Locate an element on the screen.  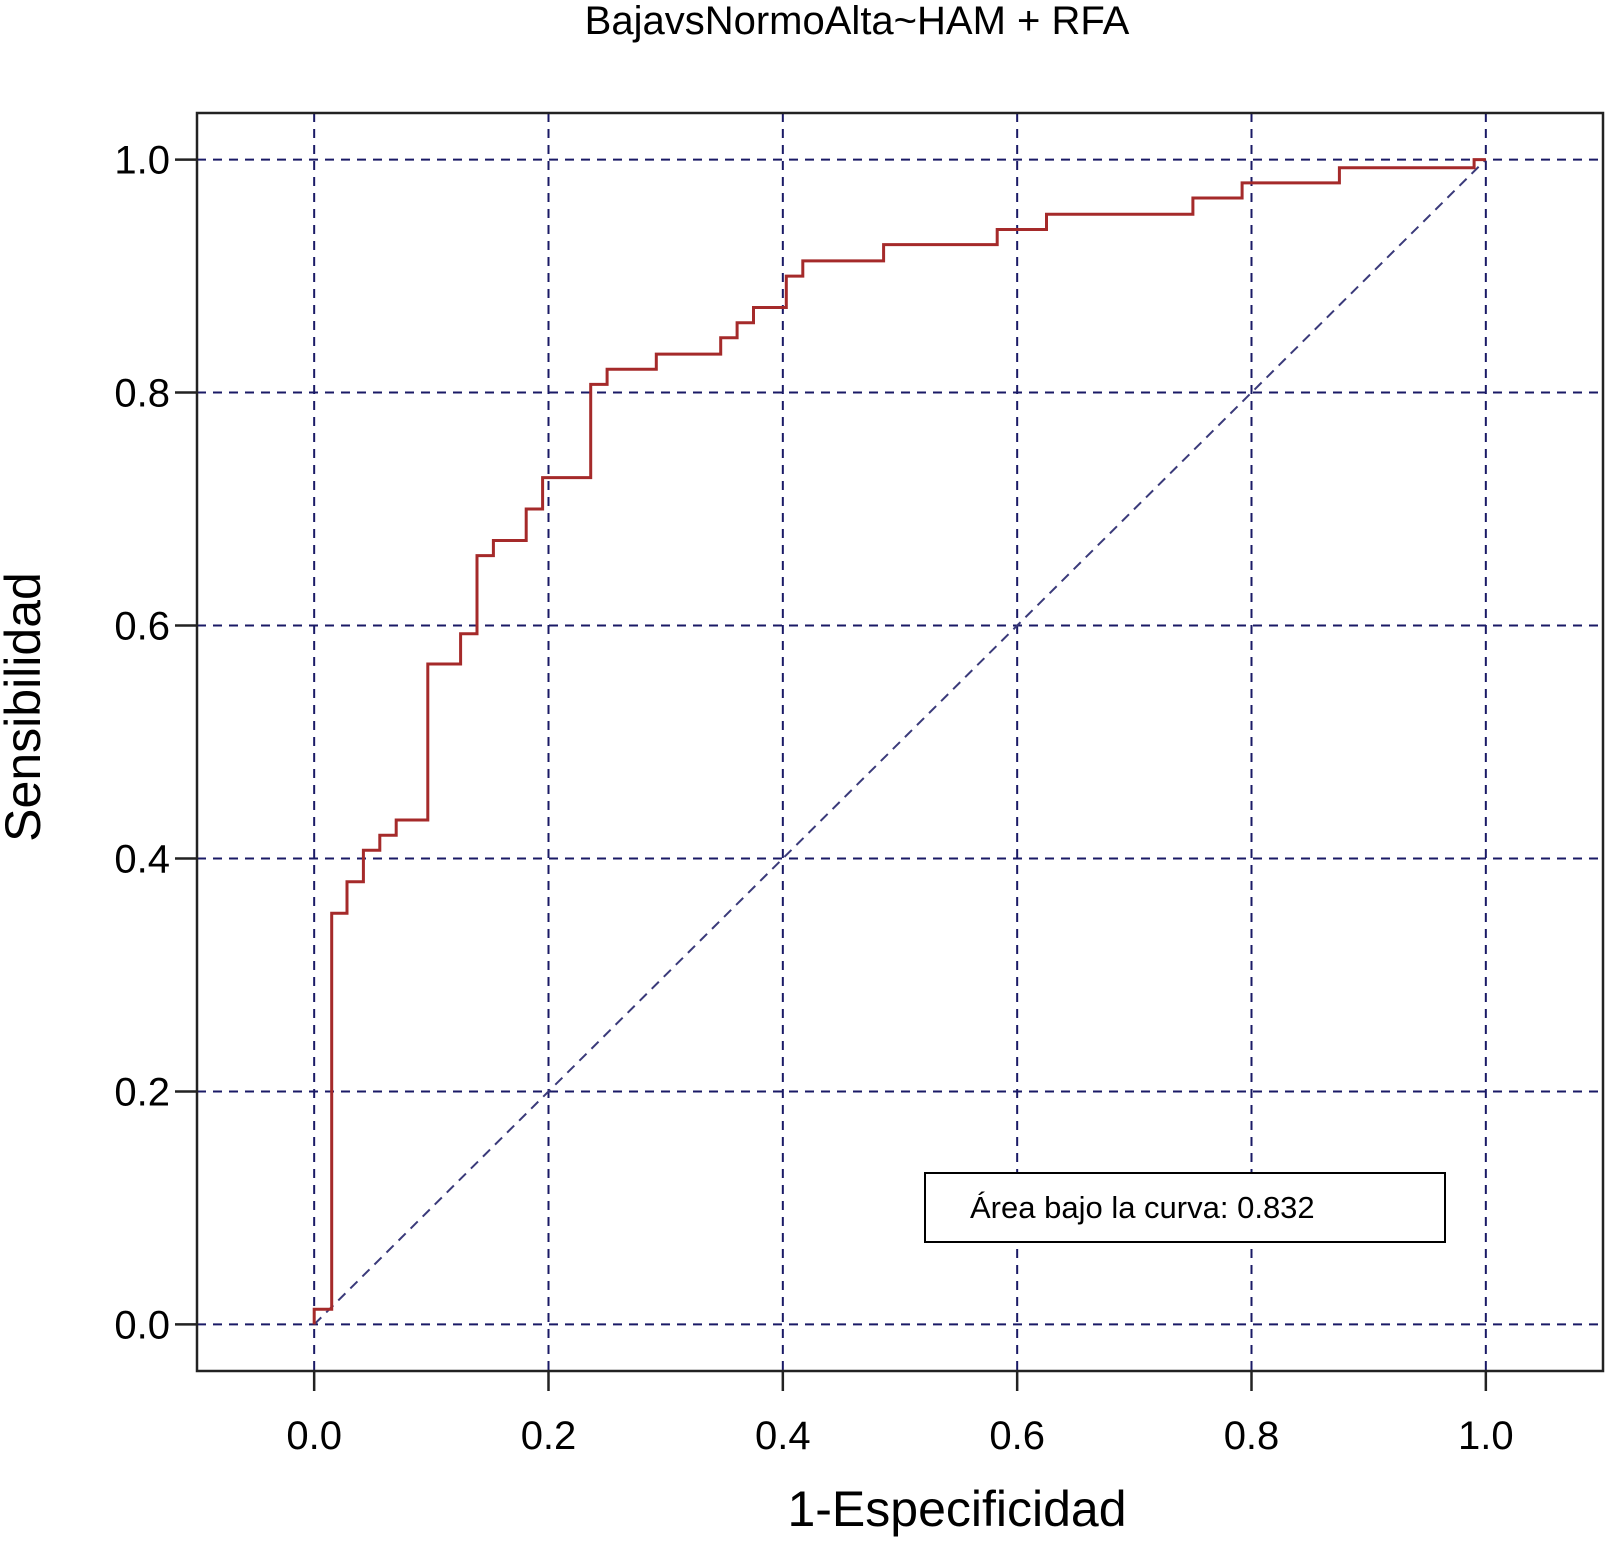
annotation-text: Área bajo la curva: 0.832 is located at coordinates (1142, 1207).